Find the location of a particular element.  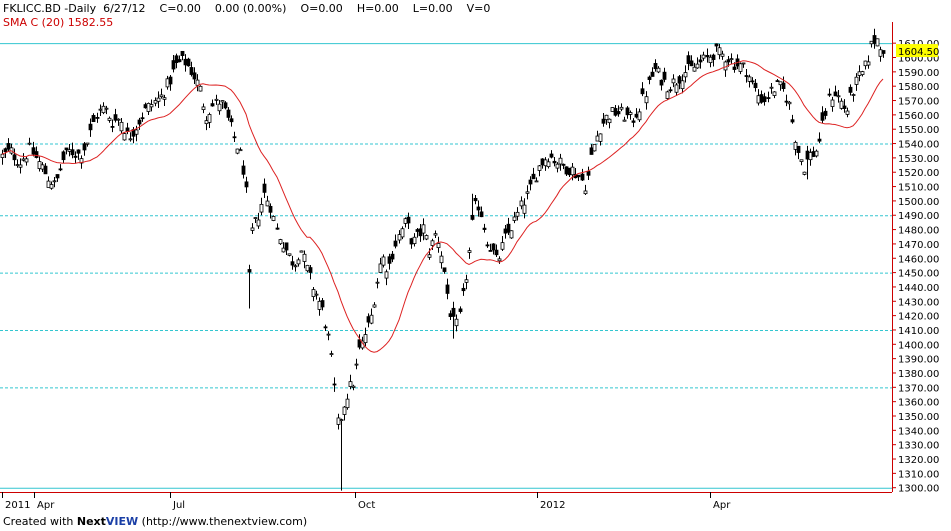

y-tick-label: 1360.00 is located at coordinates (918, 403).